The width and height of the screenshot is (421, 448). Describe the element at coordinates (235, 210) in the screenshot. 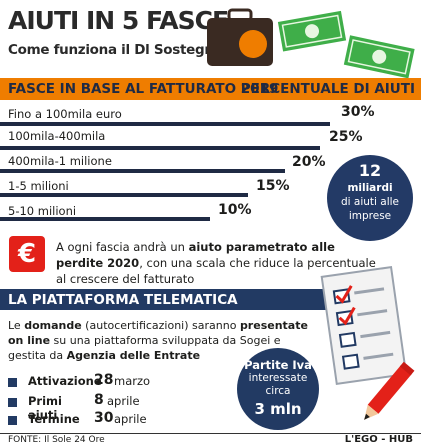

I see `band-percent: 10%` at that location.